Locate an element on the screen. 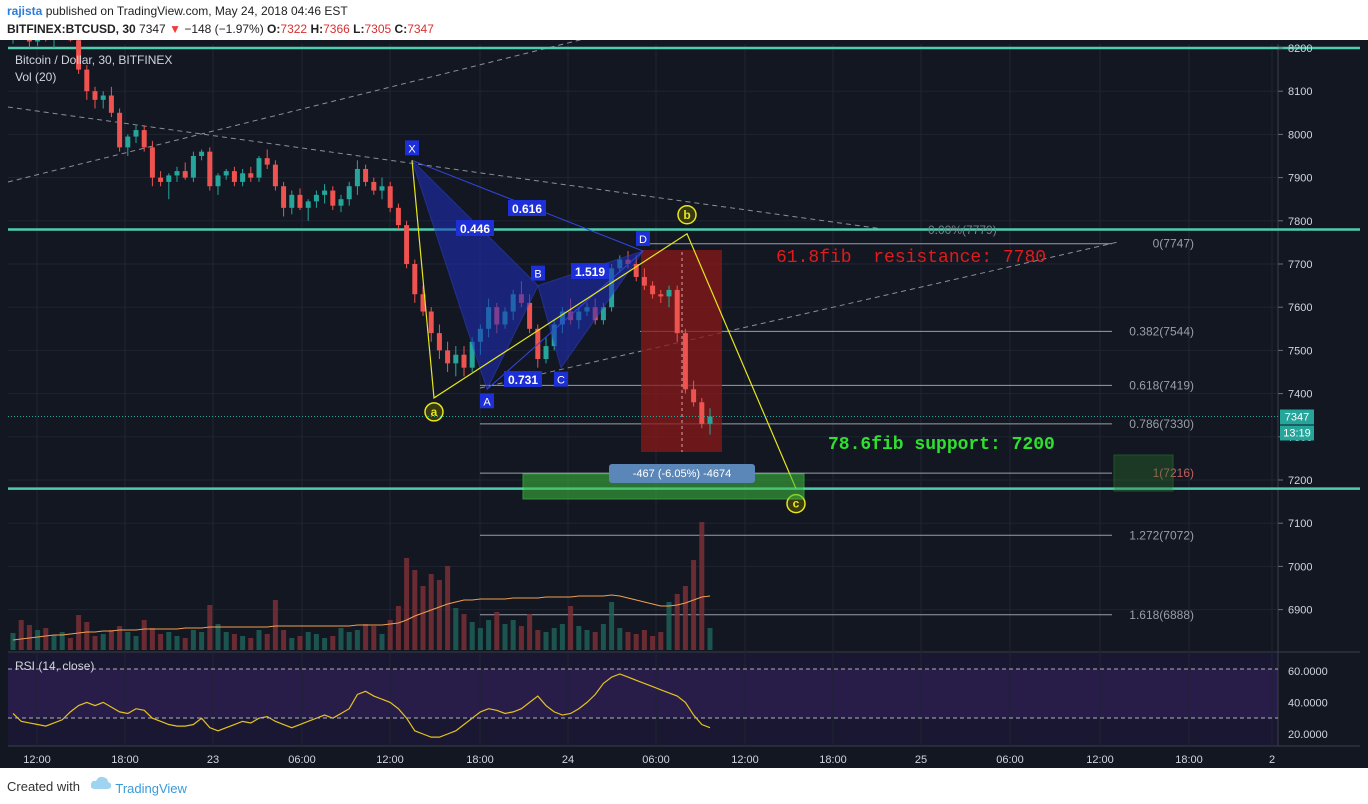 The width and height of the screenshot is (1368, 804). rsi-line is located at coordinates (361, 705).